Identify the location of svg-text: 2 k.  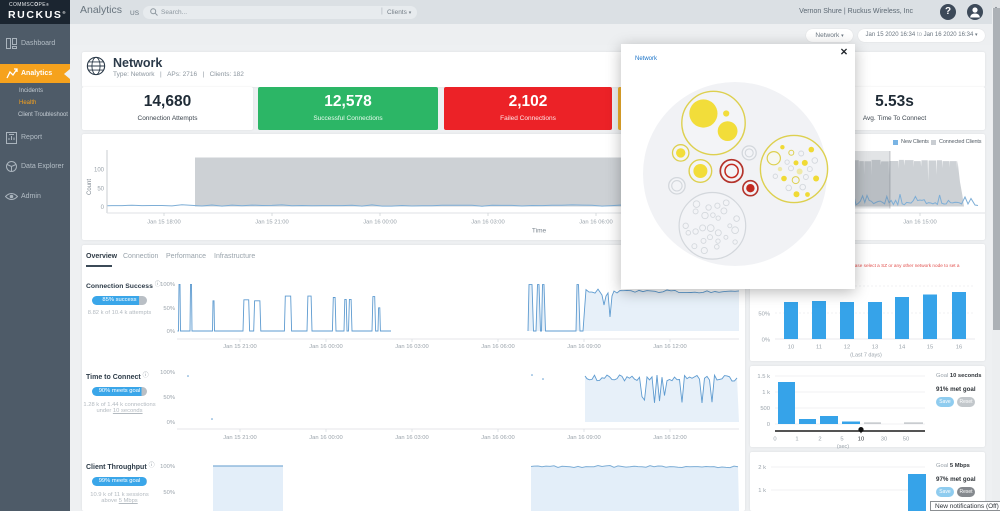
(762, 468).